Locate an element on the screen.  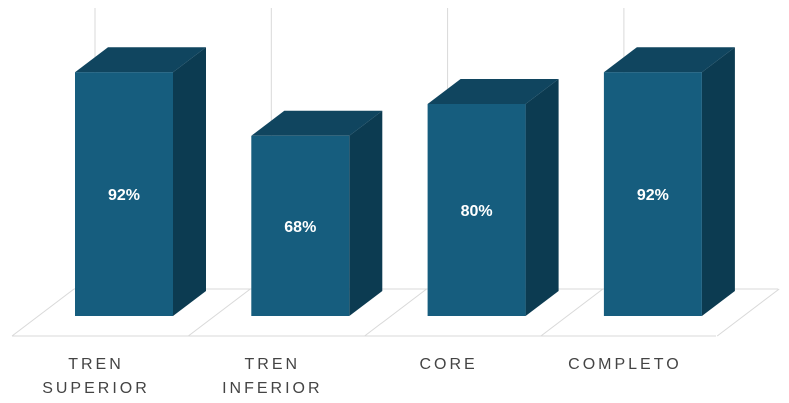
bar-1: 92% is located at coordinates (140, 181).